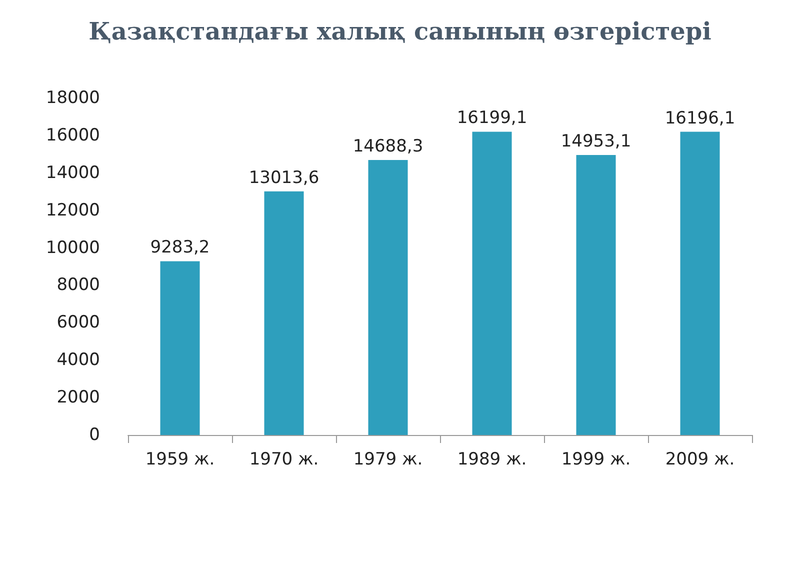  What do you see at coordinates (284, 460) in the screenshot?
I see `x-tick-label: 1970 ж.` at bounding box center [284, 460].